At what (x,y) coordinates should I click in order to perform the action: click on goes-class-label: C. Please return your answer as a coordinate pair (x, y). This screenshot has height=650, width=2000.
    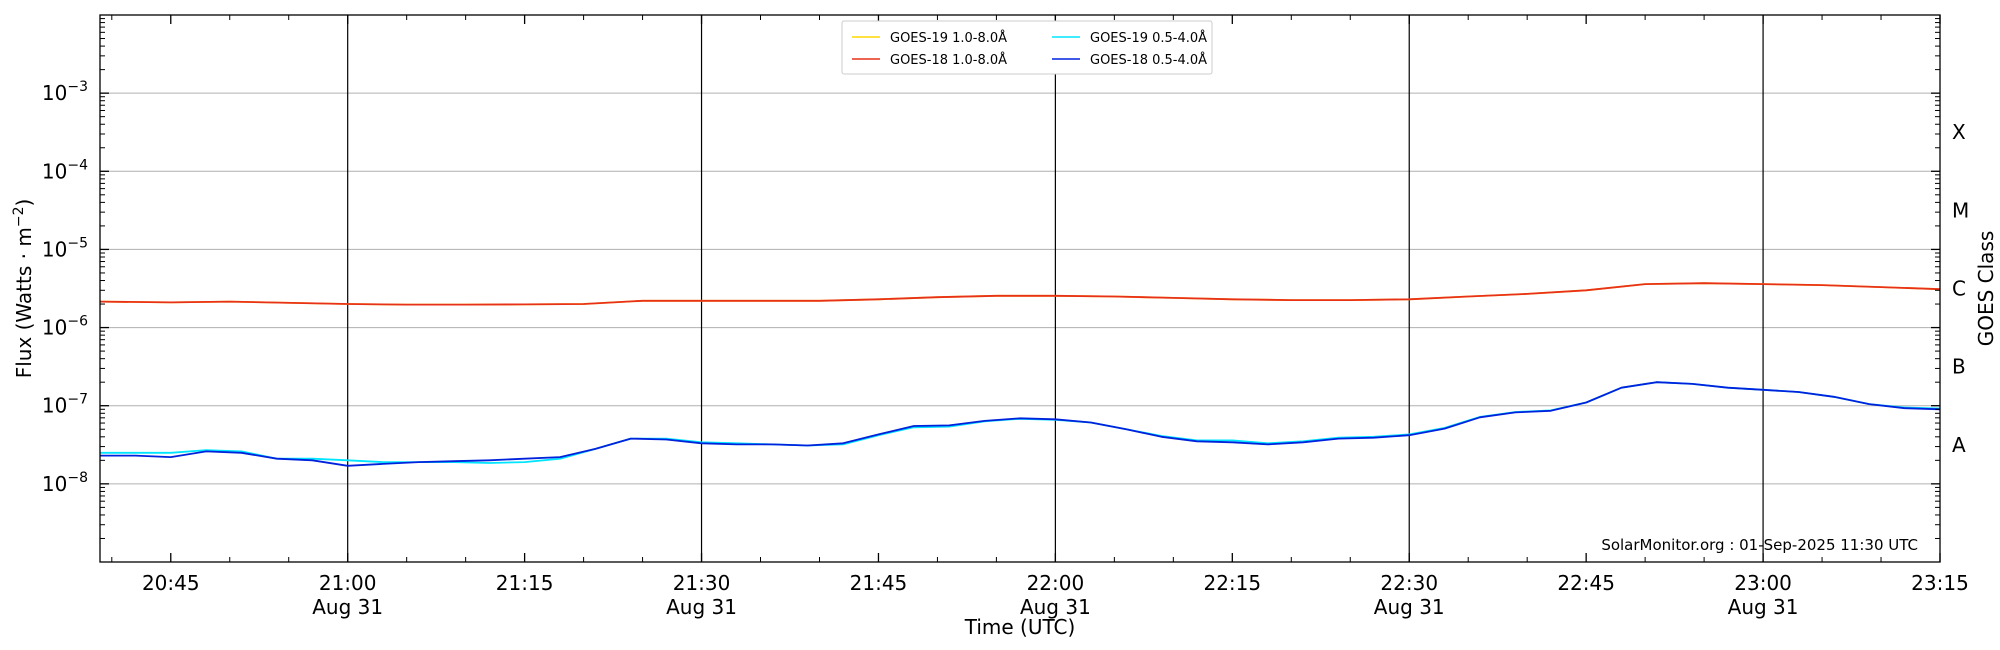
    Looking at the image, I should click on (1959, 289).